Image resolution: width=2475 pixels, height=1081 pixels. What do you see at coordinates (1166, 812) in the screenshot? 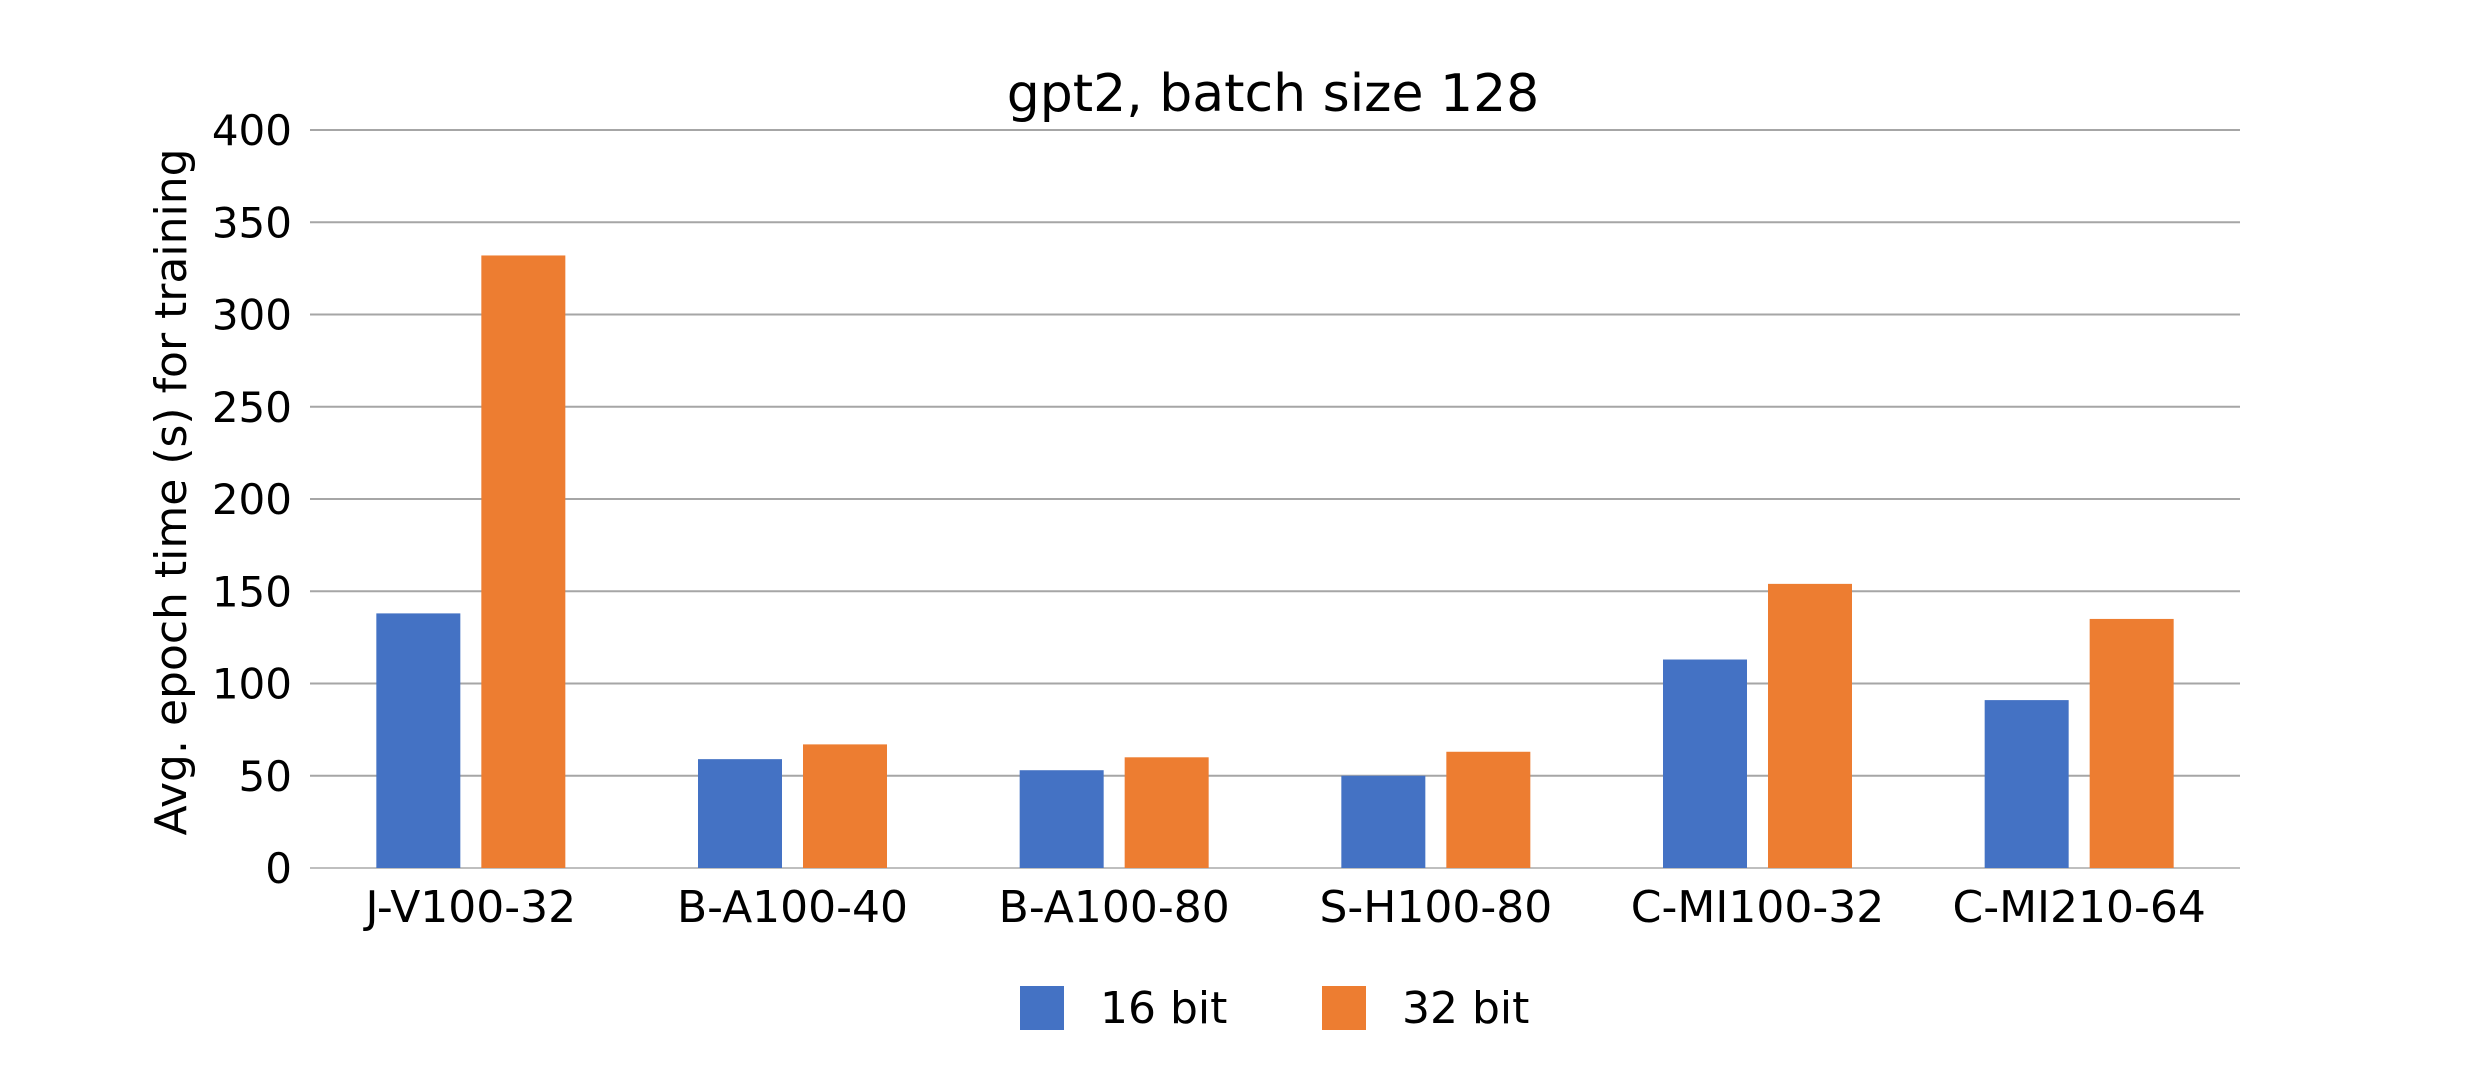
I see `bar-b-a100-80-32-bit` at bounding box center [1166, 812].